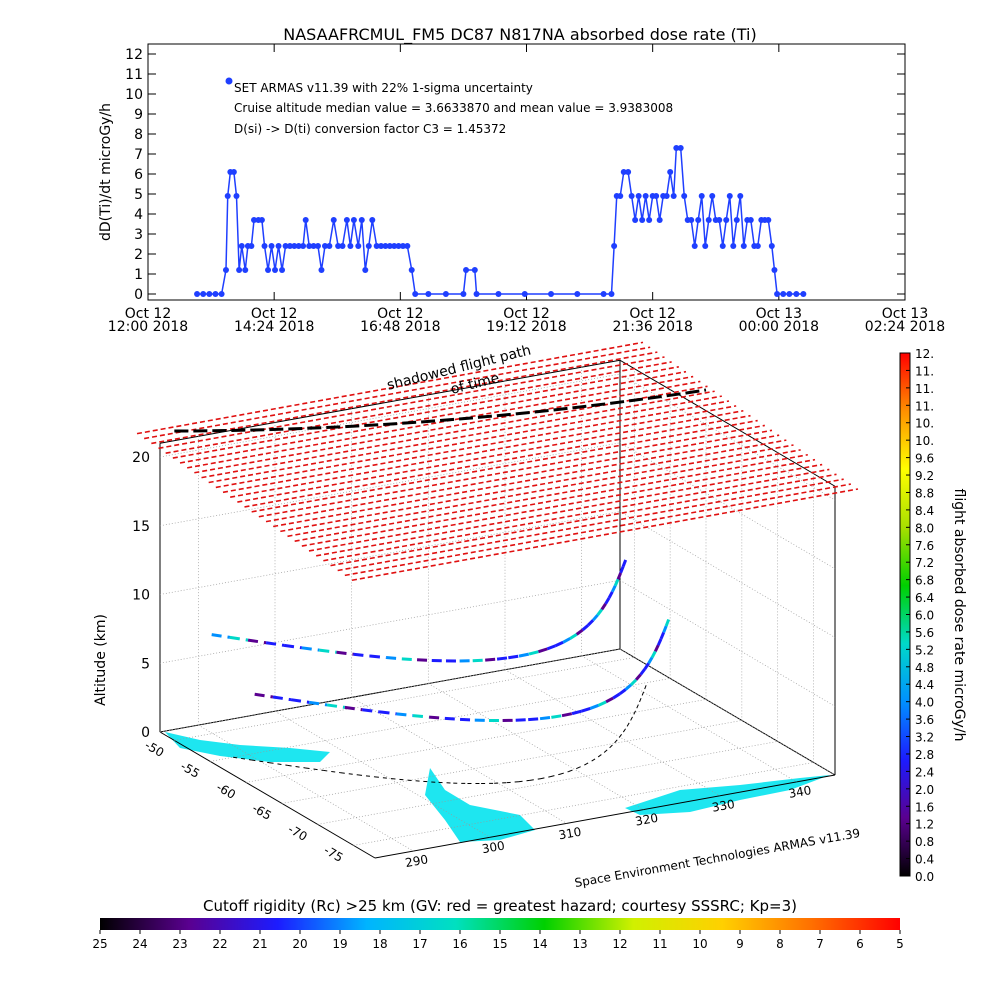 The height and width of the screenshot is (1000, 1000). Describe the element at coordinates (134, 95) in the screenshot. I see `y-tick-label: 10` at that location.